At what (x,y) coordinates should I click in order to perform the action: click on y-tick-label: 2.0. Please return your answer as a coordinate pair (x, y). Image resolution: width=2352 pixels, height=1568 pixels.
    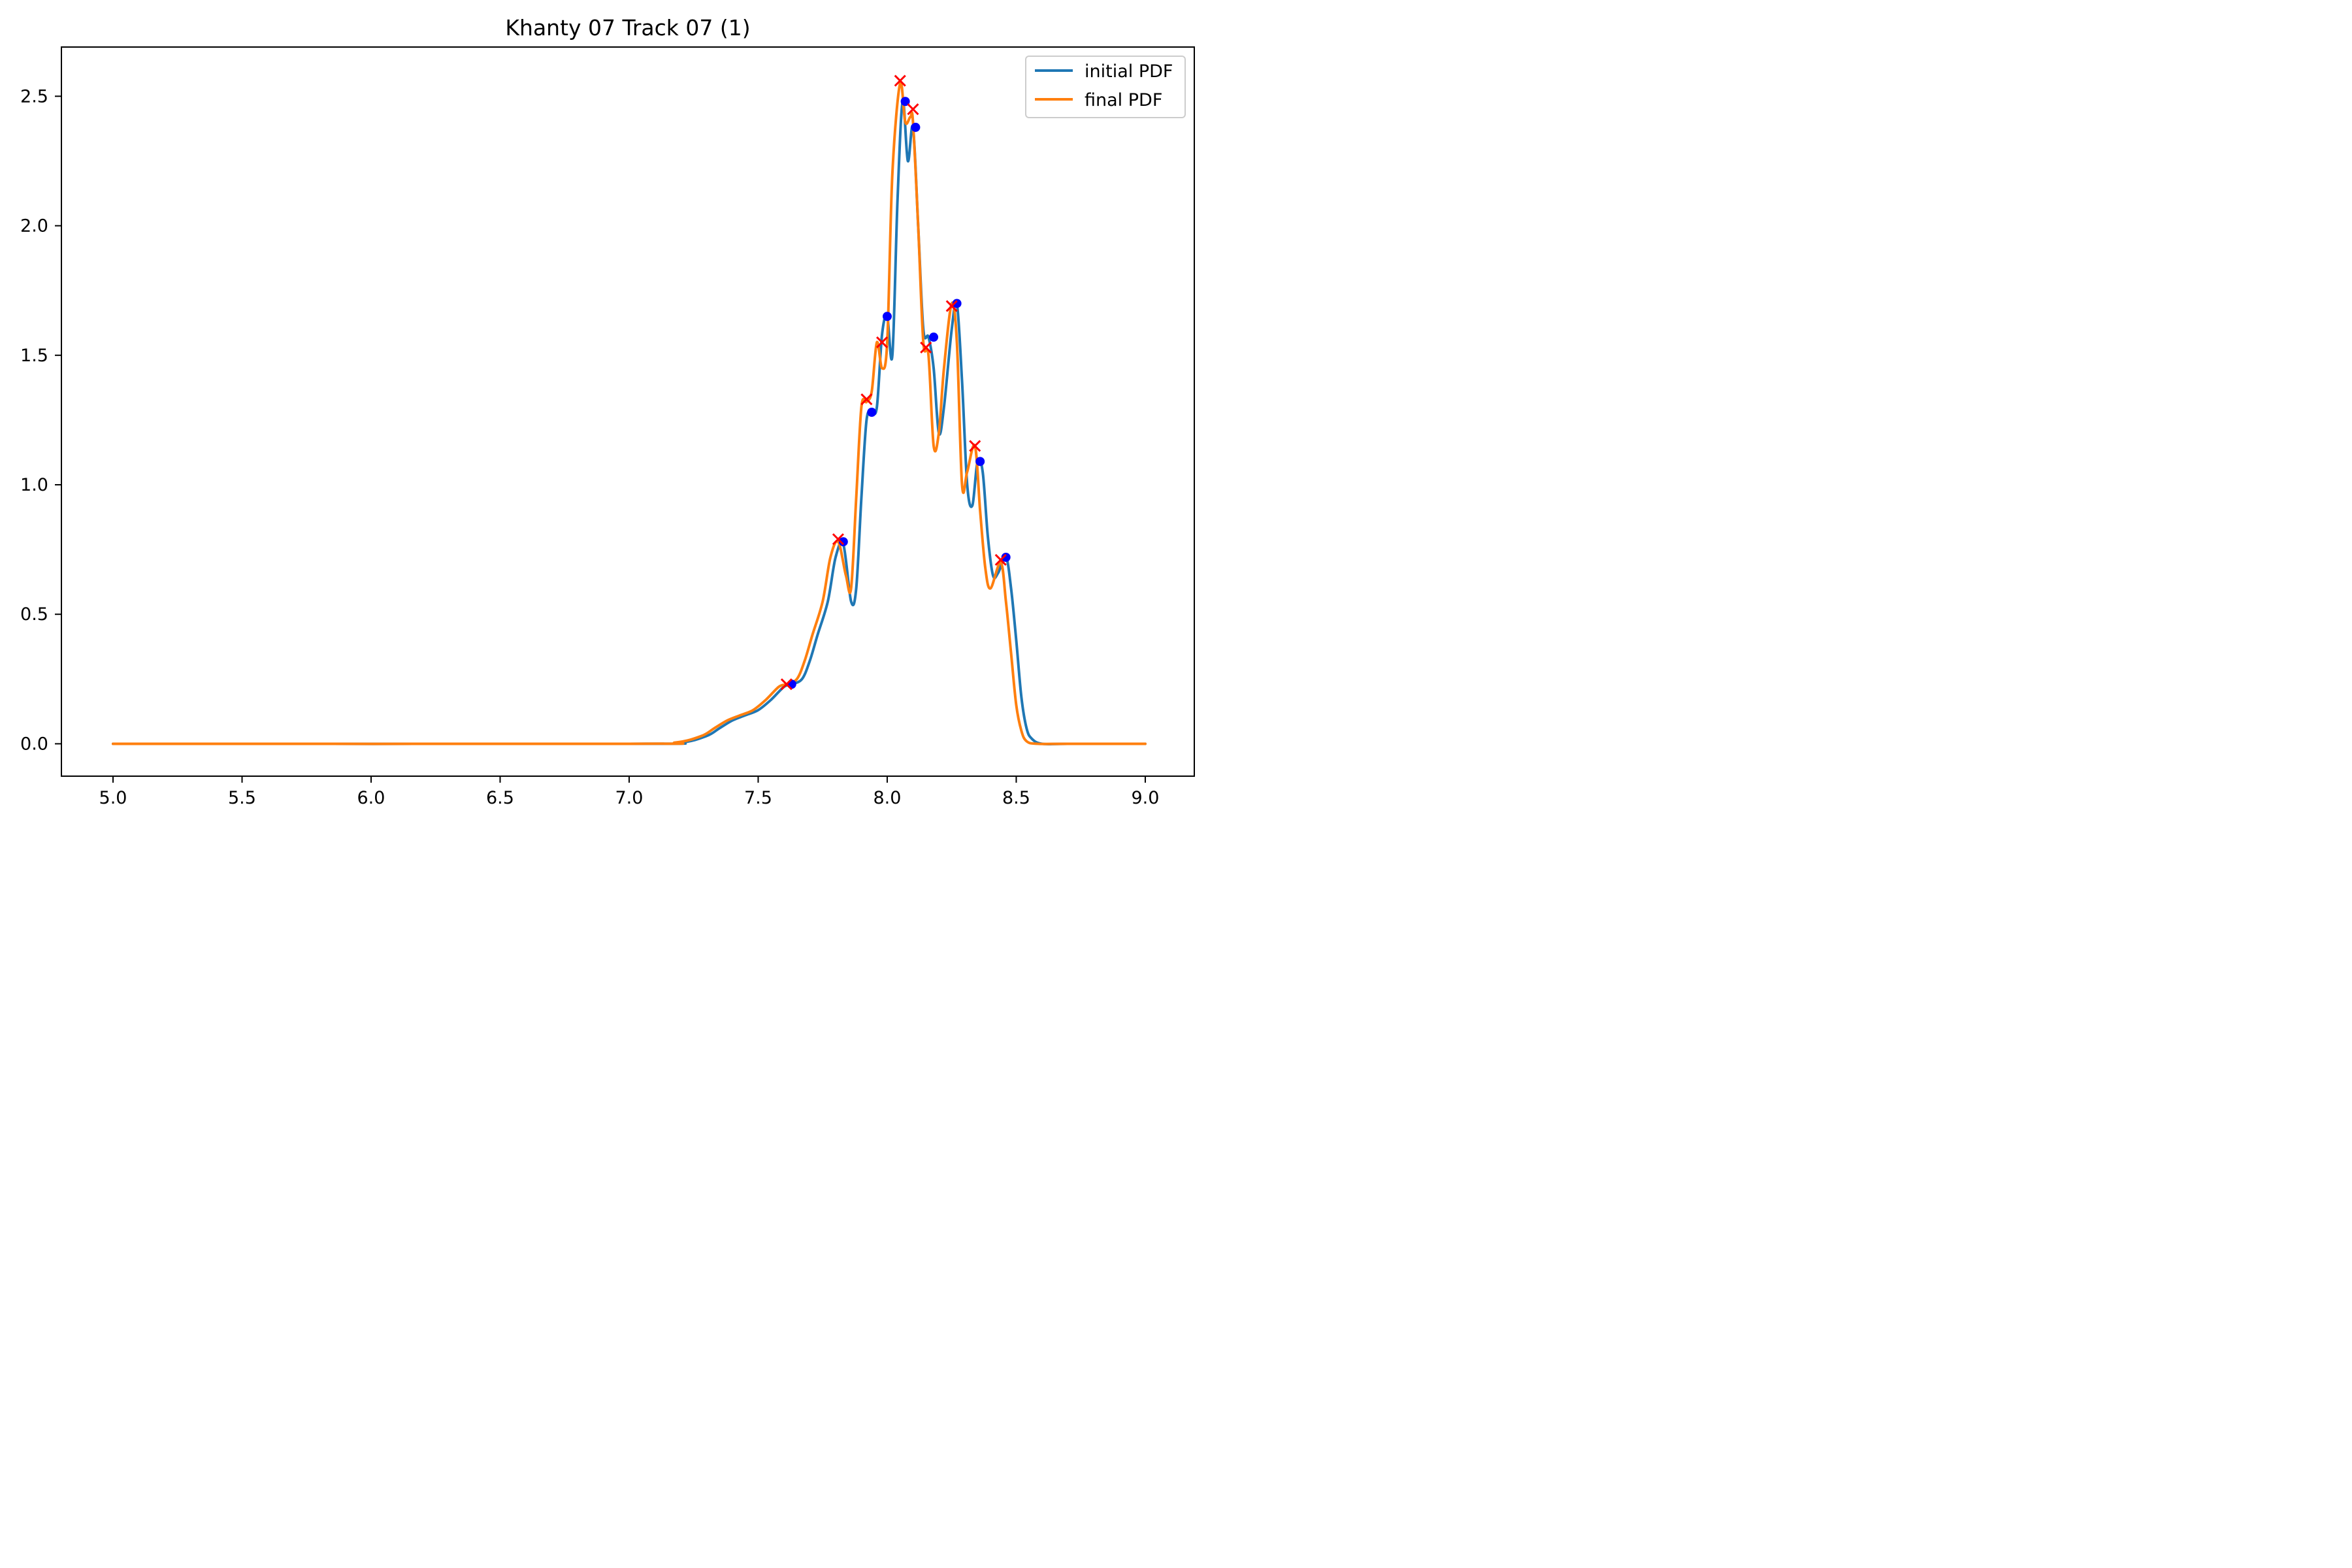
    Looking at the image, I should click on (34, 226).